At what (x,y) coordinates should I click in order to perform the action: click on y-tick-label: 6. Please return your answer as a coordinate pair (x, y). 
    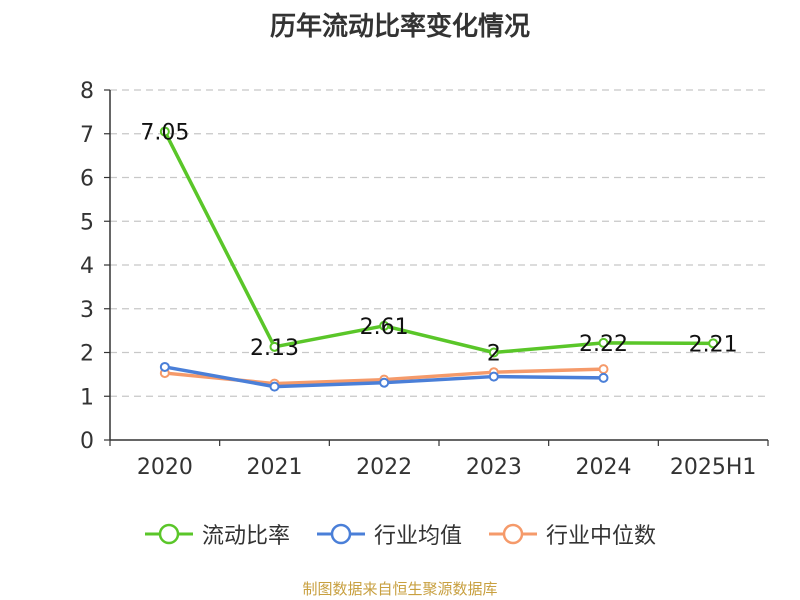
    Looking at the image, I should click on (87, 179).